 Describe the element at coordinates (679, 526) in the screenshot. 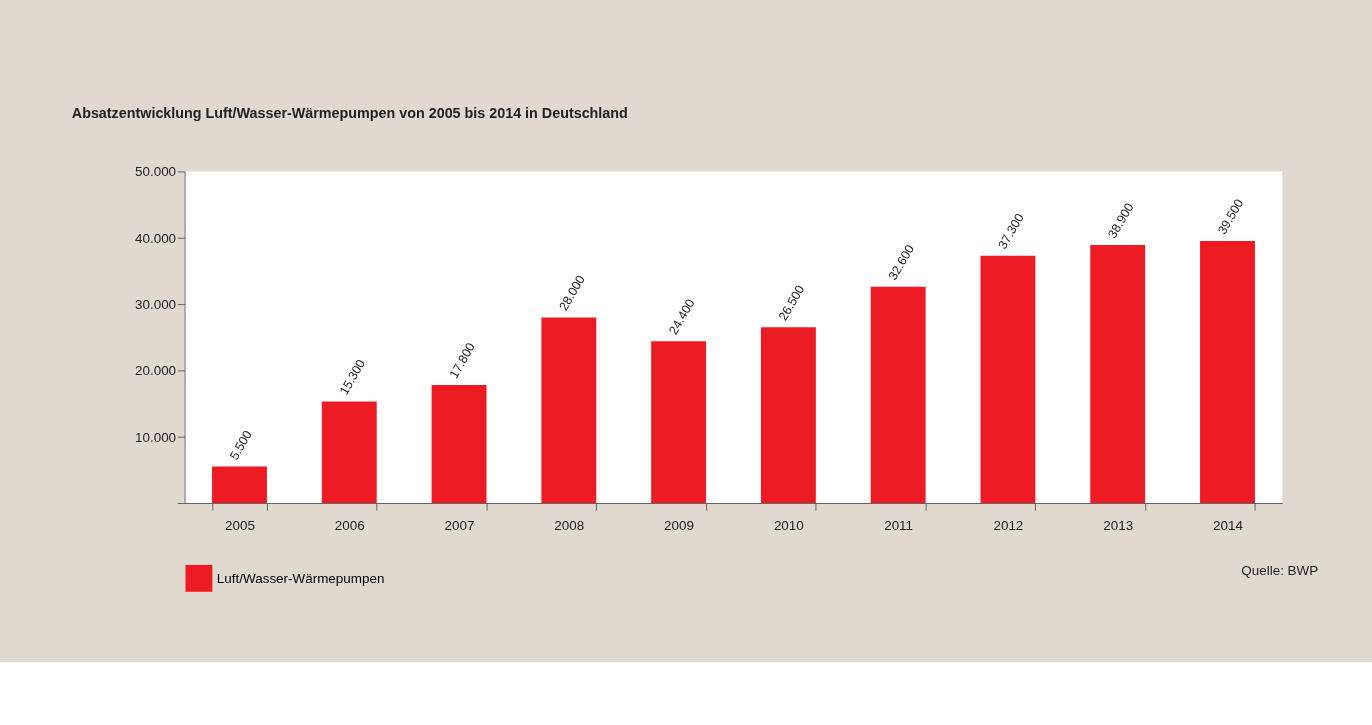

I see `x-tick-label: 2009` at that location.